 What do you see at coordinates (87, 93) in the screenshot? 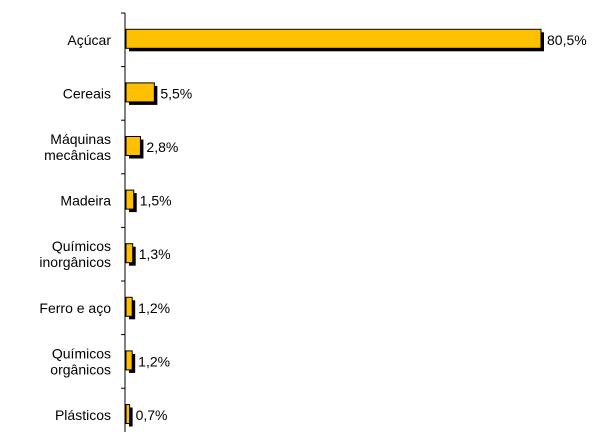
I see `category-label: Cereais` at bounding box center [87, 93].